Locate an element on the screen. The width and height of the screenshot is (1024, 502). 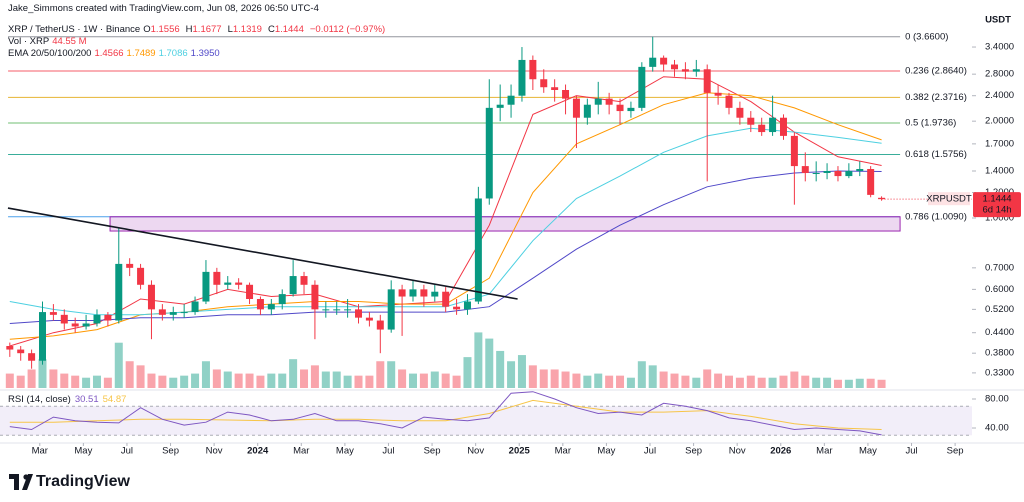
fib-label: 0.618 (1.5756) is located at coordinates (936, 154).